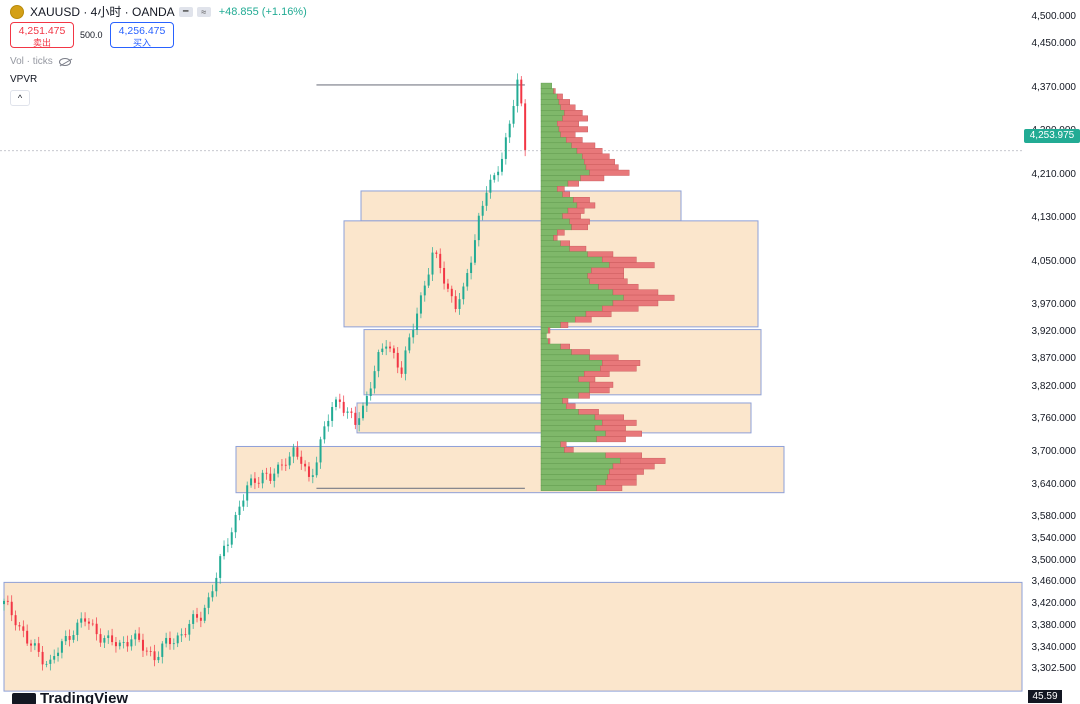 Image resolution: width=1080 pixels, height=704 pixels. Describe the element at coordinates (42, 35) in the screenshot. I see `sell-button: 4,251.475 卖出` at that location.